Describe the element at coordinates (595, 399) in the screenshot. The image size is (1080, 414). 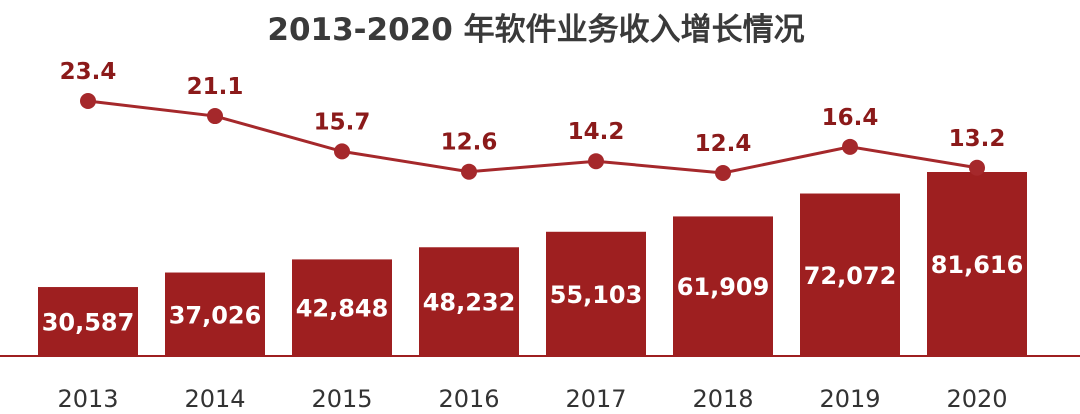
I see `x-tick-label: 2017` at that location.